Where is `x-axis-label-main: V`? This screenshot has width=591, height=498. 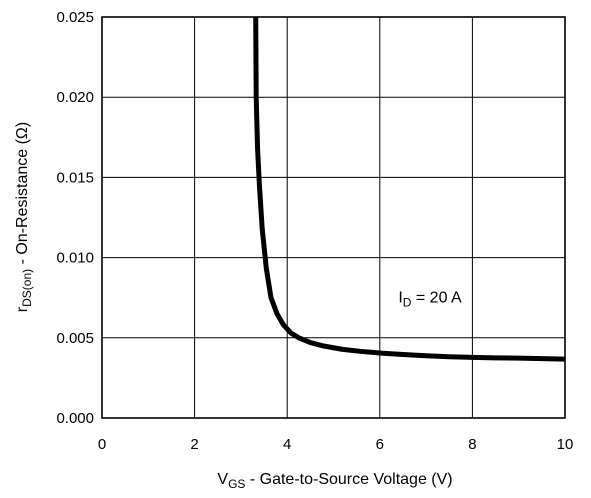
x-axis-label-main: V is located at coordinates (222, 479).